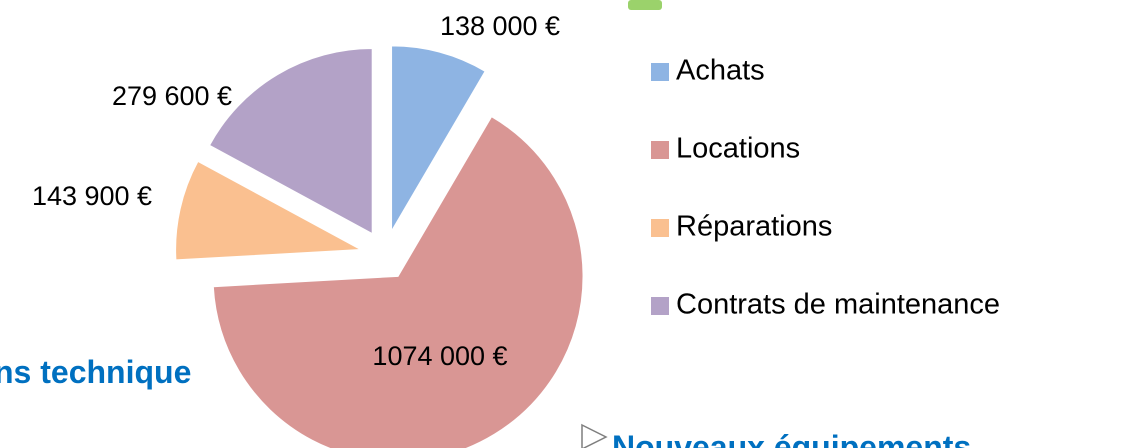  I want to click on data-label: 279 600 €, so click(172, 96).